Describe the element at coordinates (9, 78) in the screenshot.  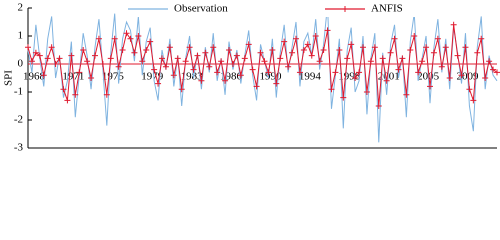
I see `y-axis-label: SPI` at that location.